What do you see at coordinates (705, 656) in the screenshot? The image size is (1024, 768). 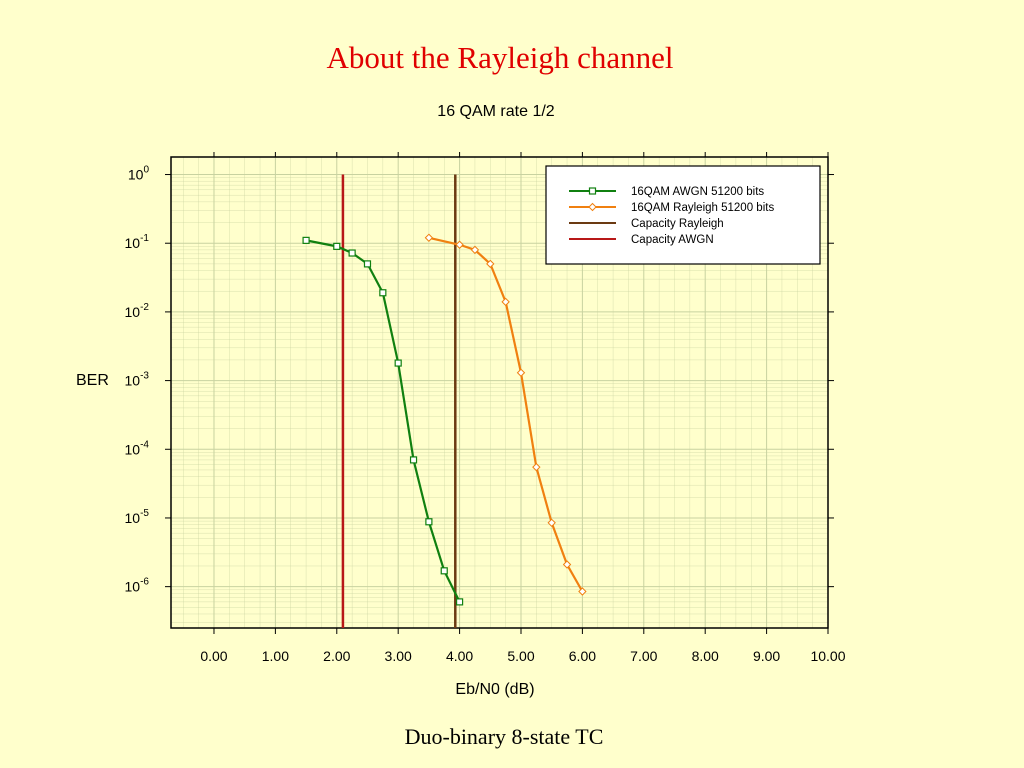 I see `x-tick-label: 8.00` at bounding box center [705, 656].